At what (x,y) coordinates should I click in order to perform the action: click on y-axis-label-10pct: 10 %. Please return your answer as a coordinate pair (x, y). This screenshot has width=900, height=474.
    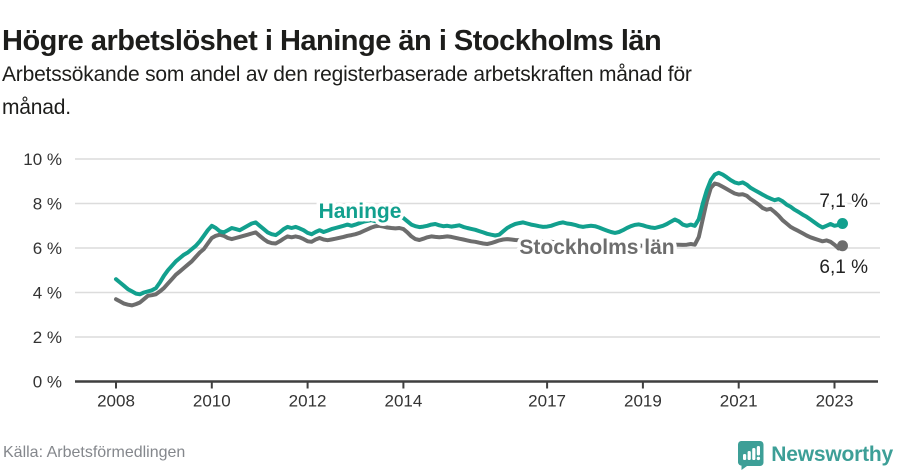
    Looking at the image, I should click on (42, 159).